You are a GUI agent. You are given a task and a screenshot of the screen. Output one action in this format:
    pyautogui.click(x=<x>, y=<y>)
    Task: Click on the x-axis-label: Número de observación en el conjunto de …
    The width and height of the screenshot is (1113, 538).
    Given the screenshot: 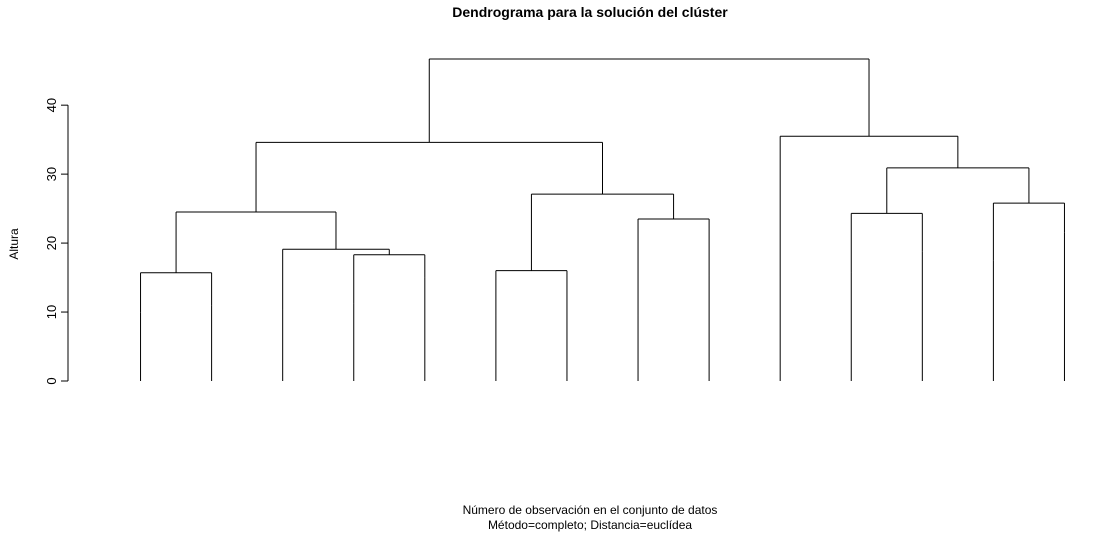 What is the action you would take?
    pyautogui.click(x=590, y=510)
    